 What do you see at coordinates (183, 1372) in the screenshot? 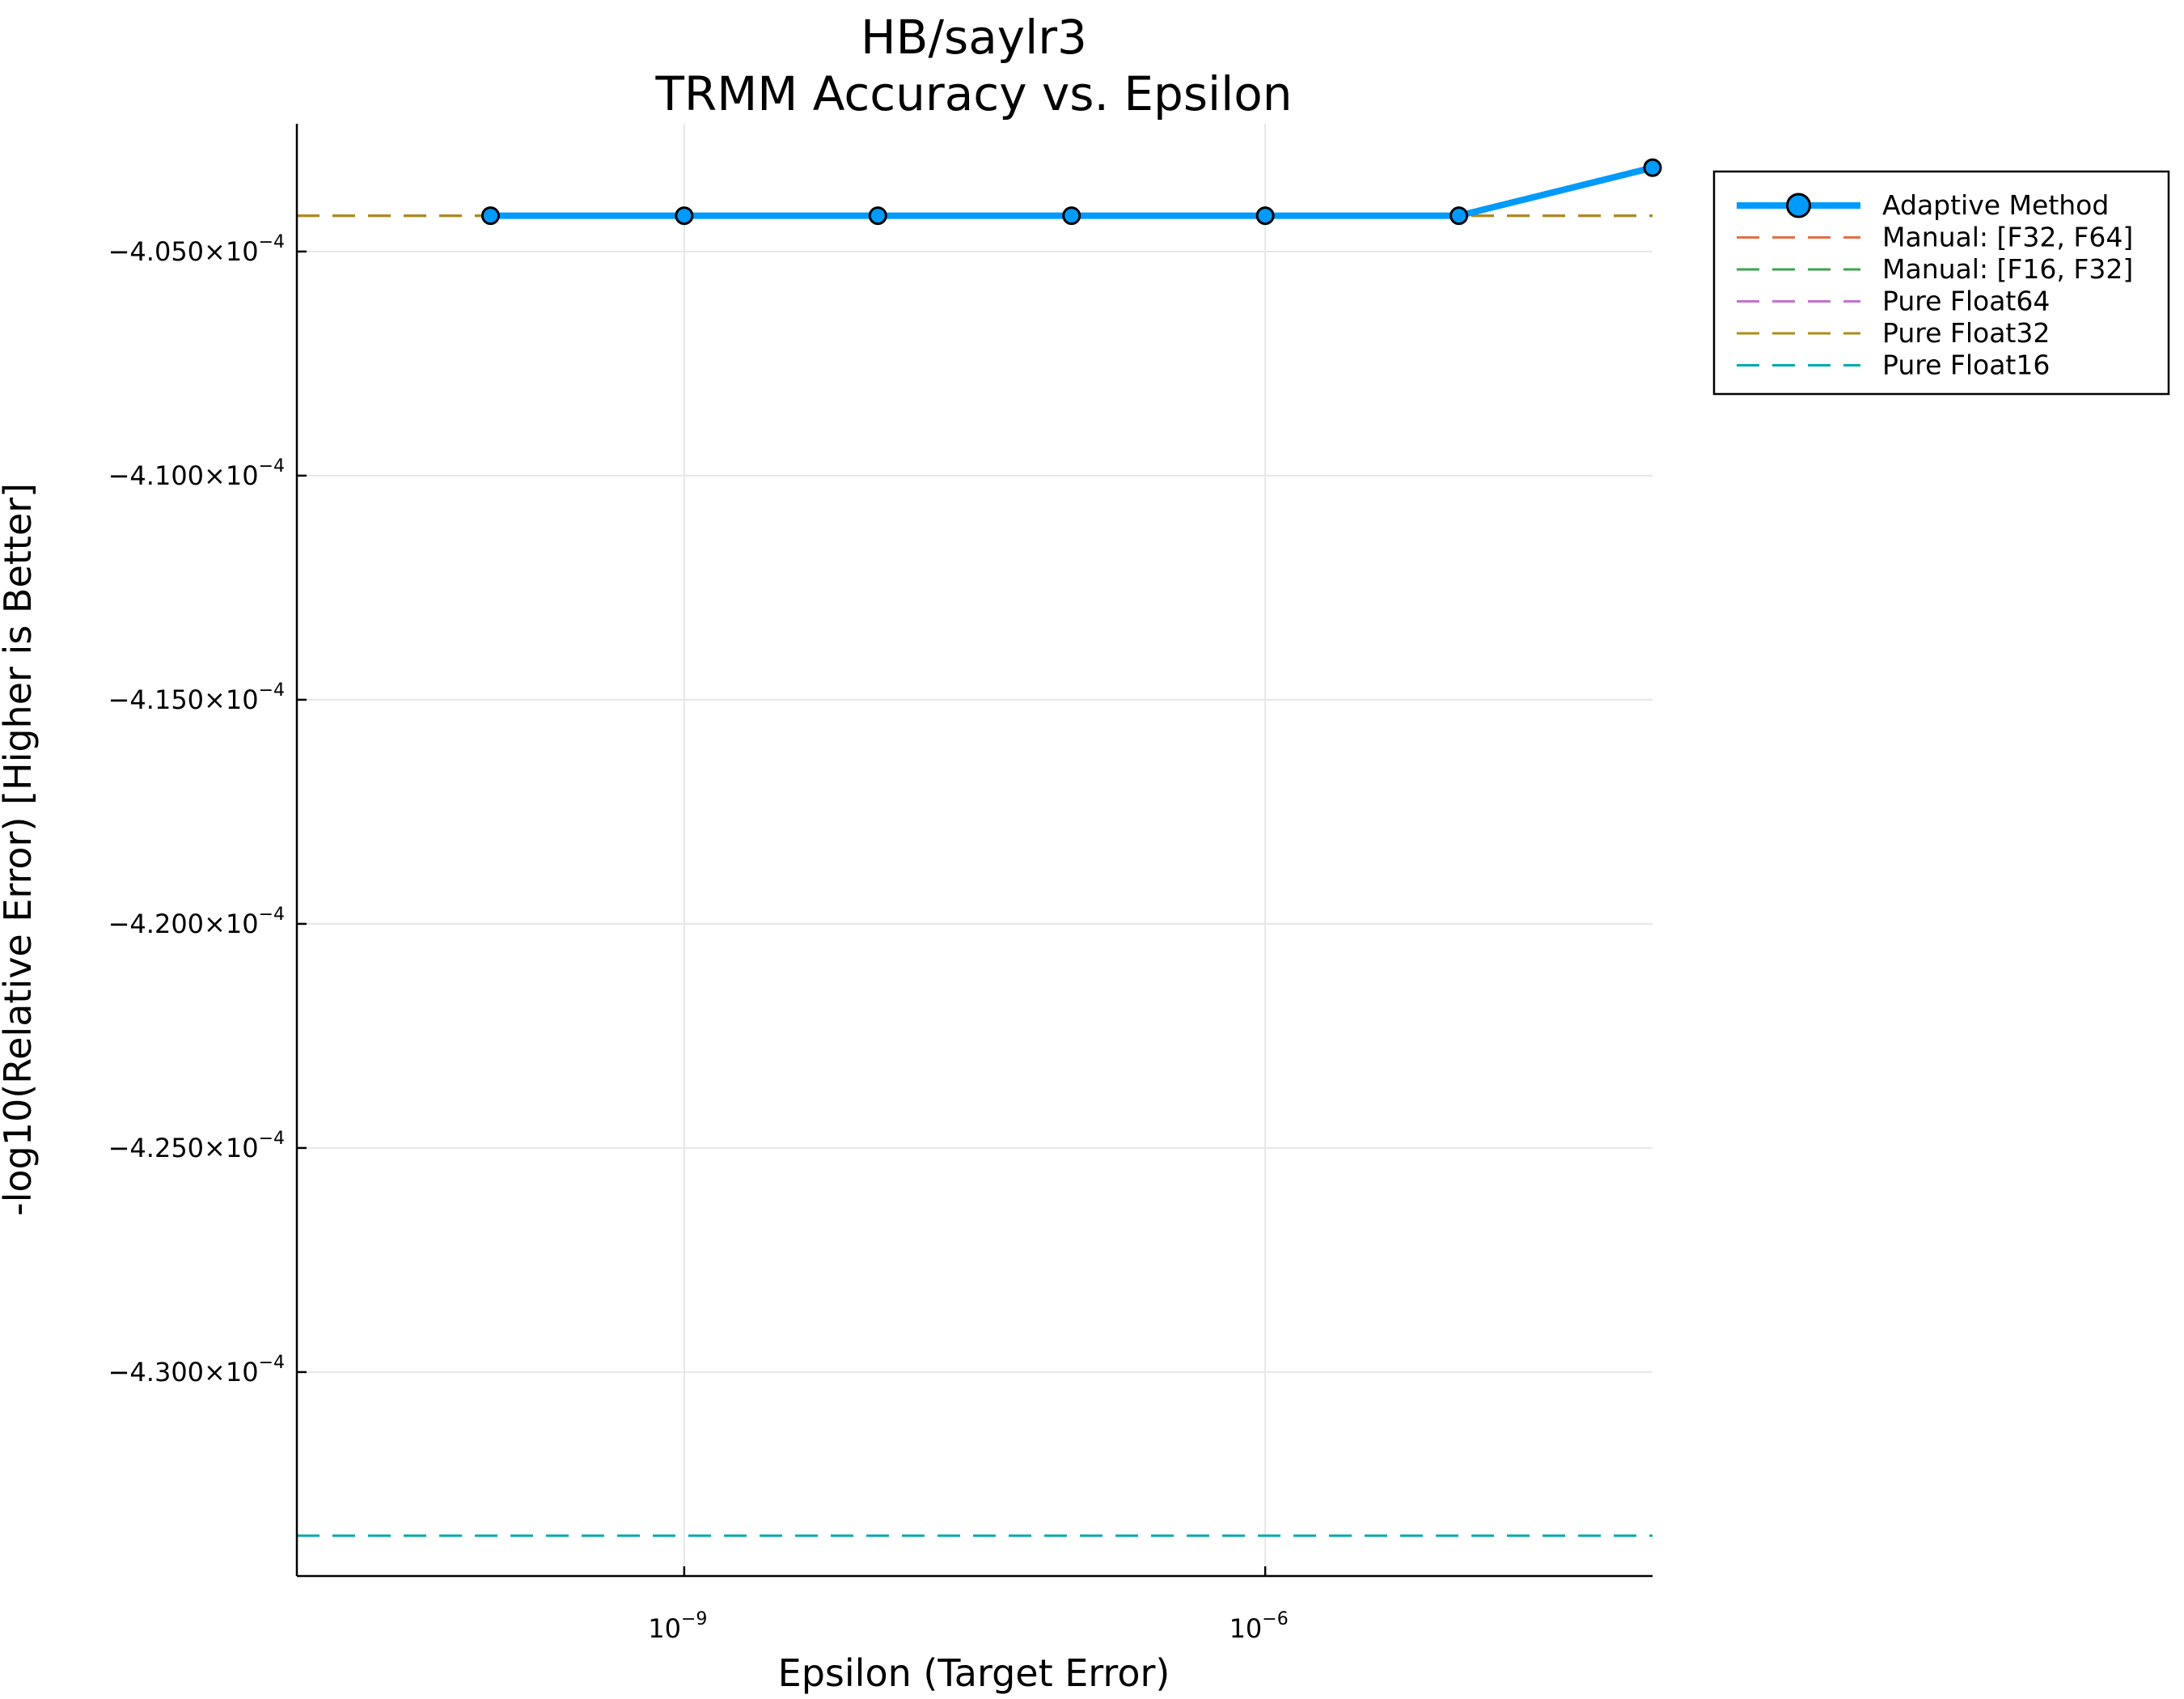
I see `y-tick-mantissa: −4.300×10` at bounding box center [183, 1372].